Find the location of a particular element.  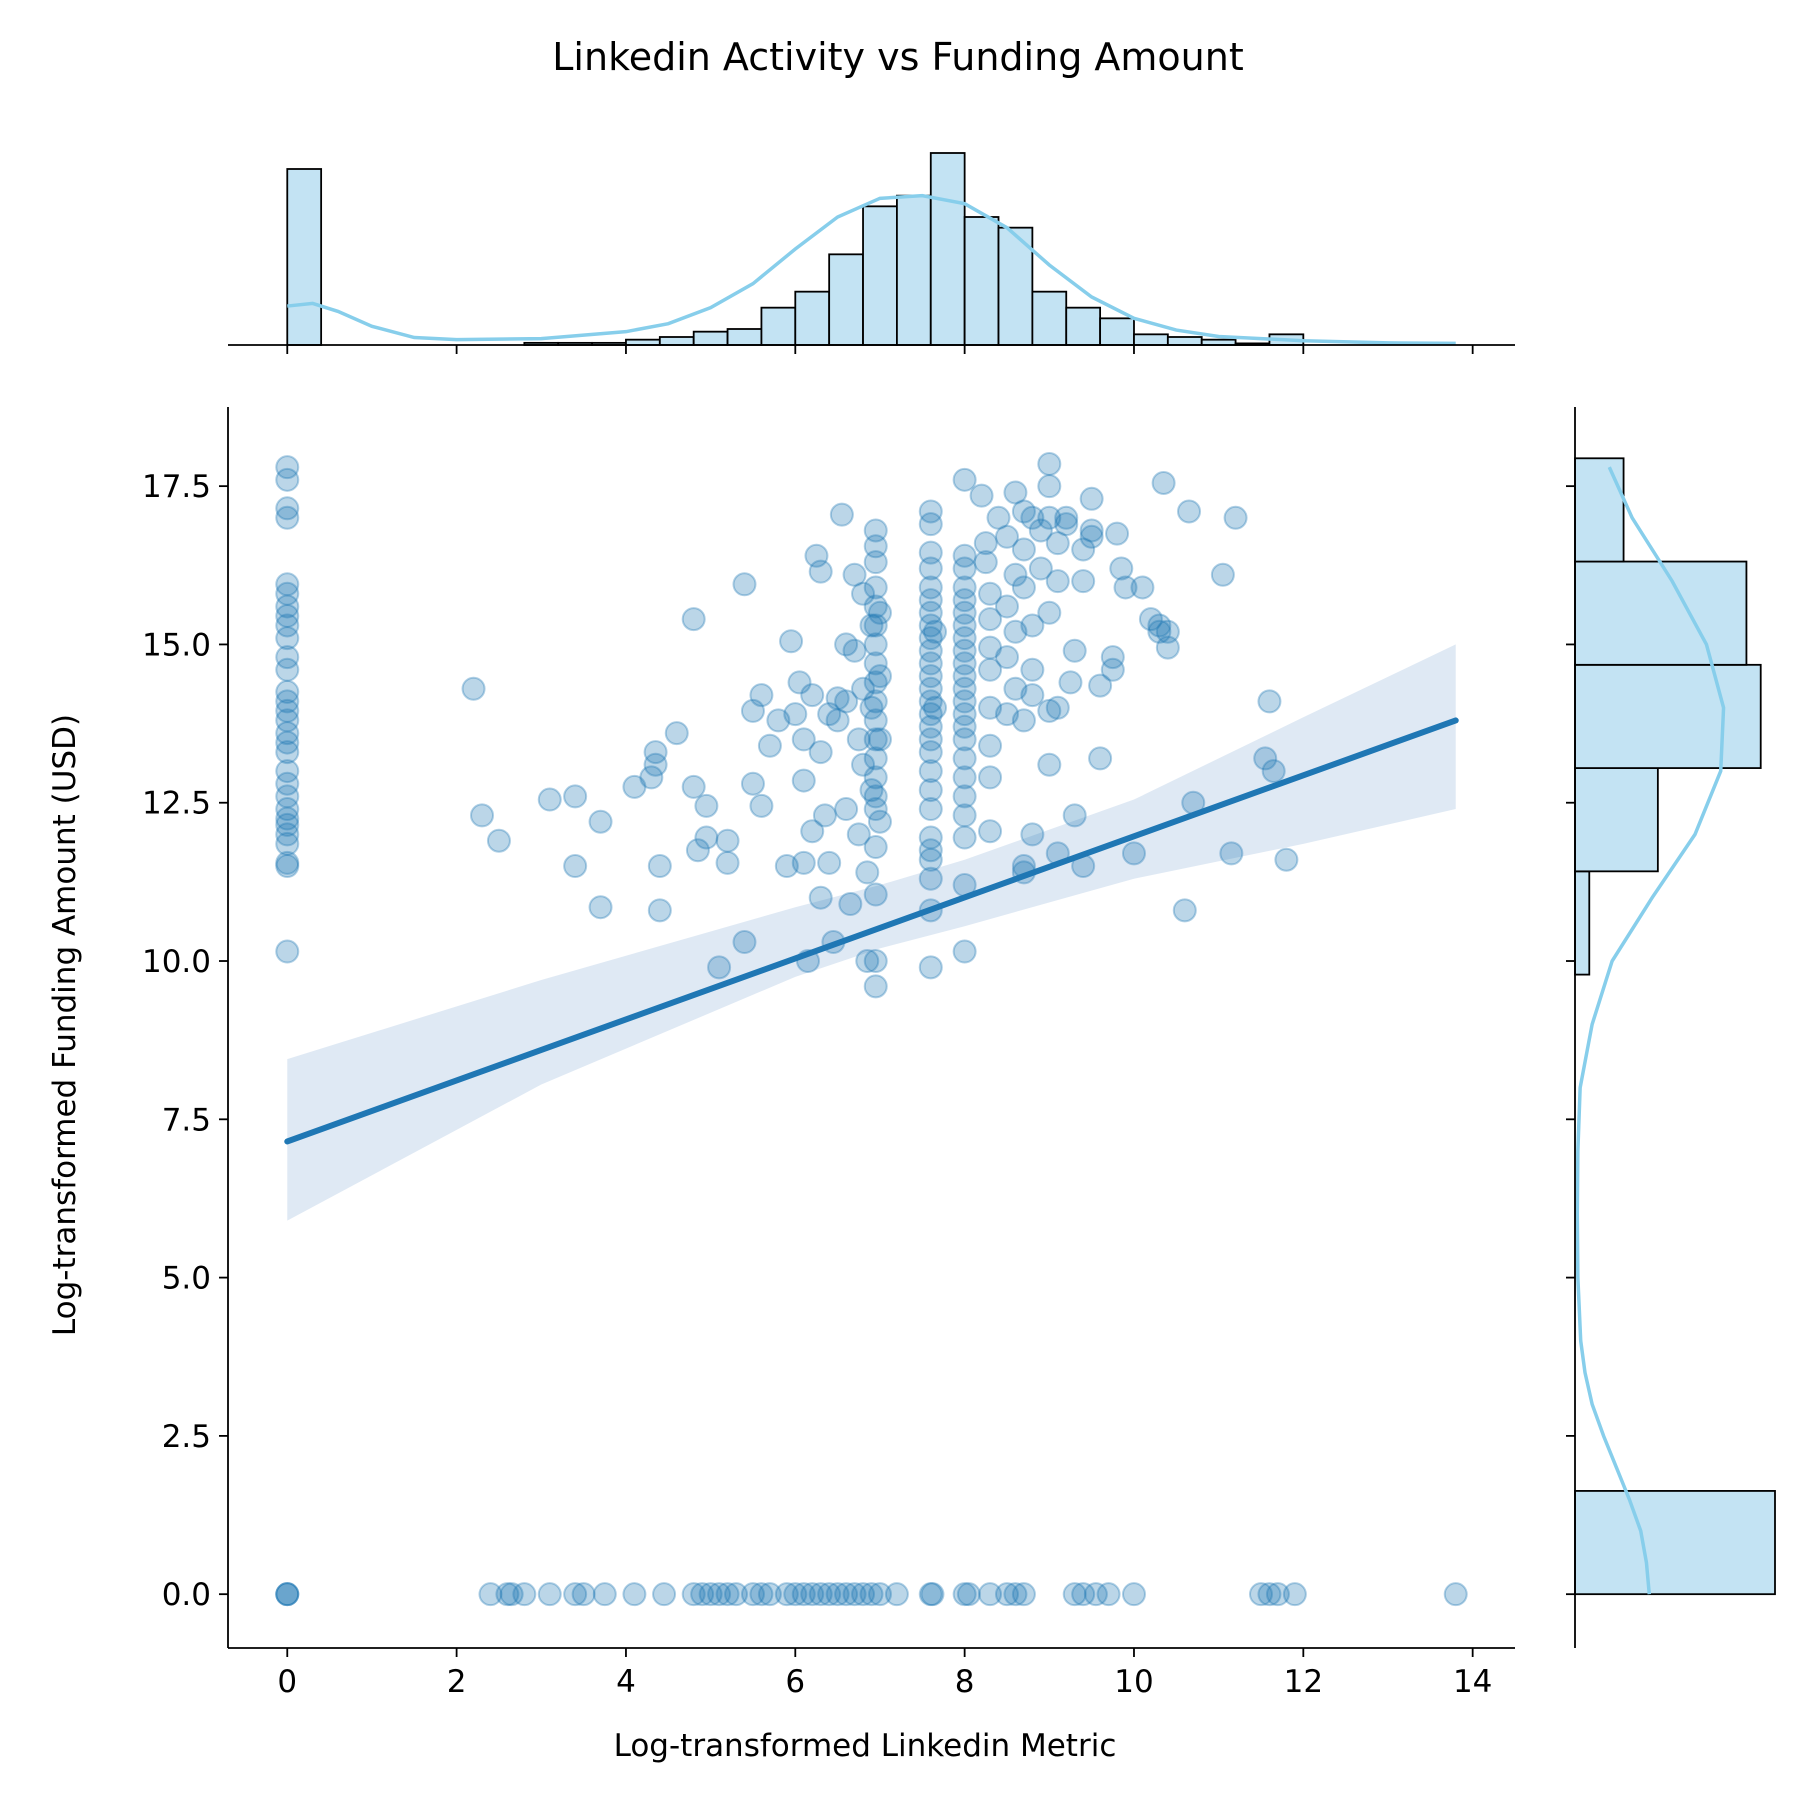

x-tick-label: 10 is located at coordinates (1133, 1682).